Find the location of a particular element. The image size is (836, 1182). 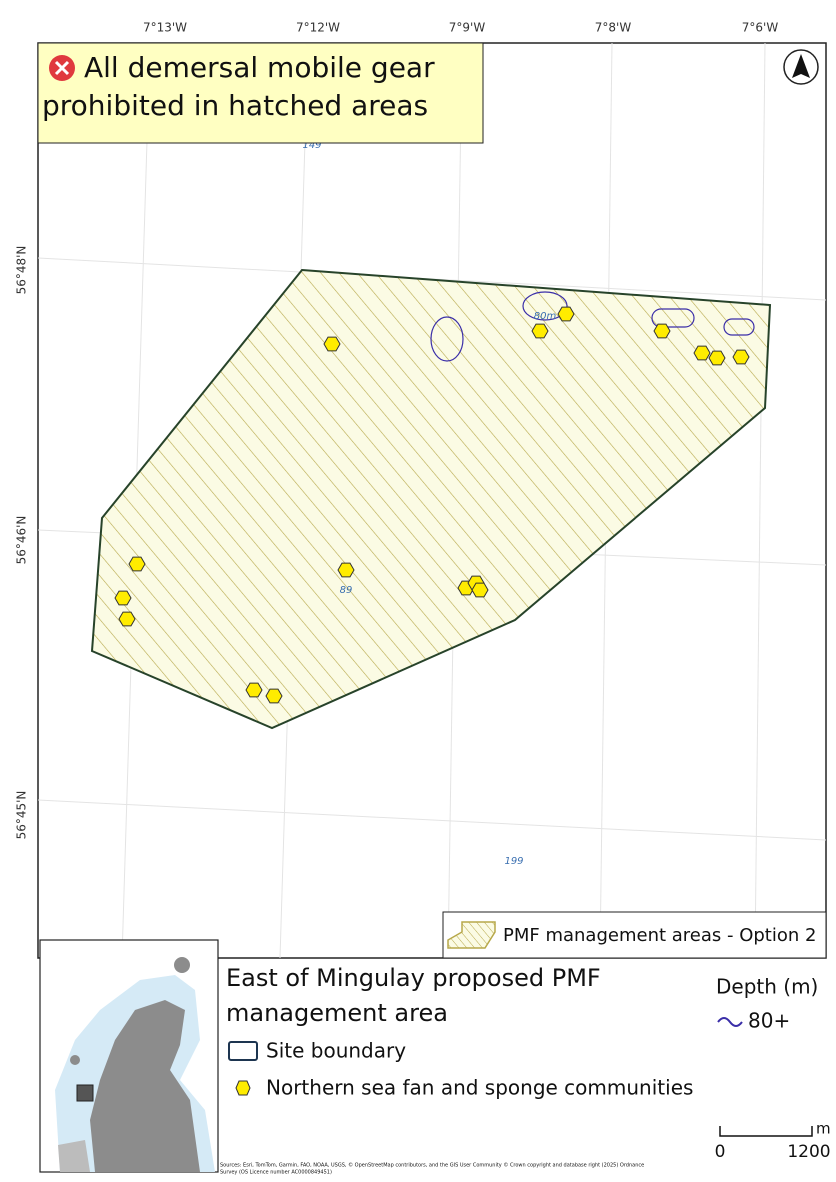

latitude-label: 56°46'N is located at coordinates (22, 540).